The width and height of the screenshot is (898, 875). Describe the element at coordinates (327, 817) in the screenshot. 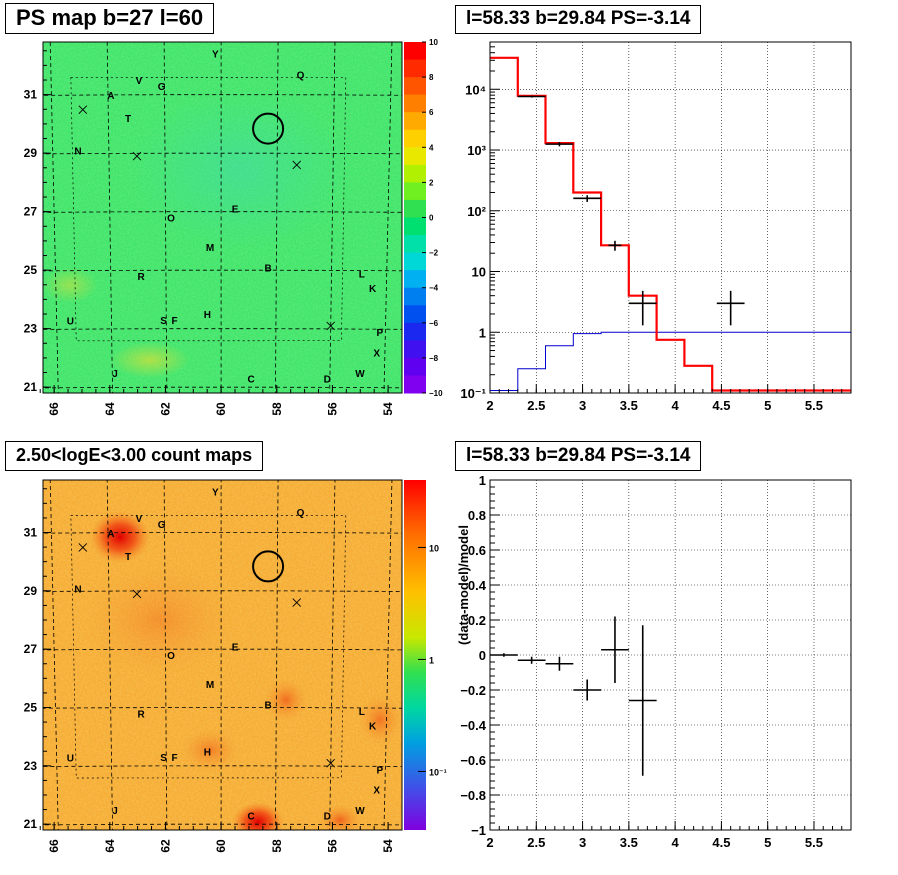

I see `count-map-source-label-d: D` at that location.